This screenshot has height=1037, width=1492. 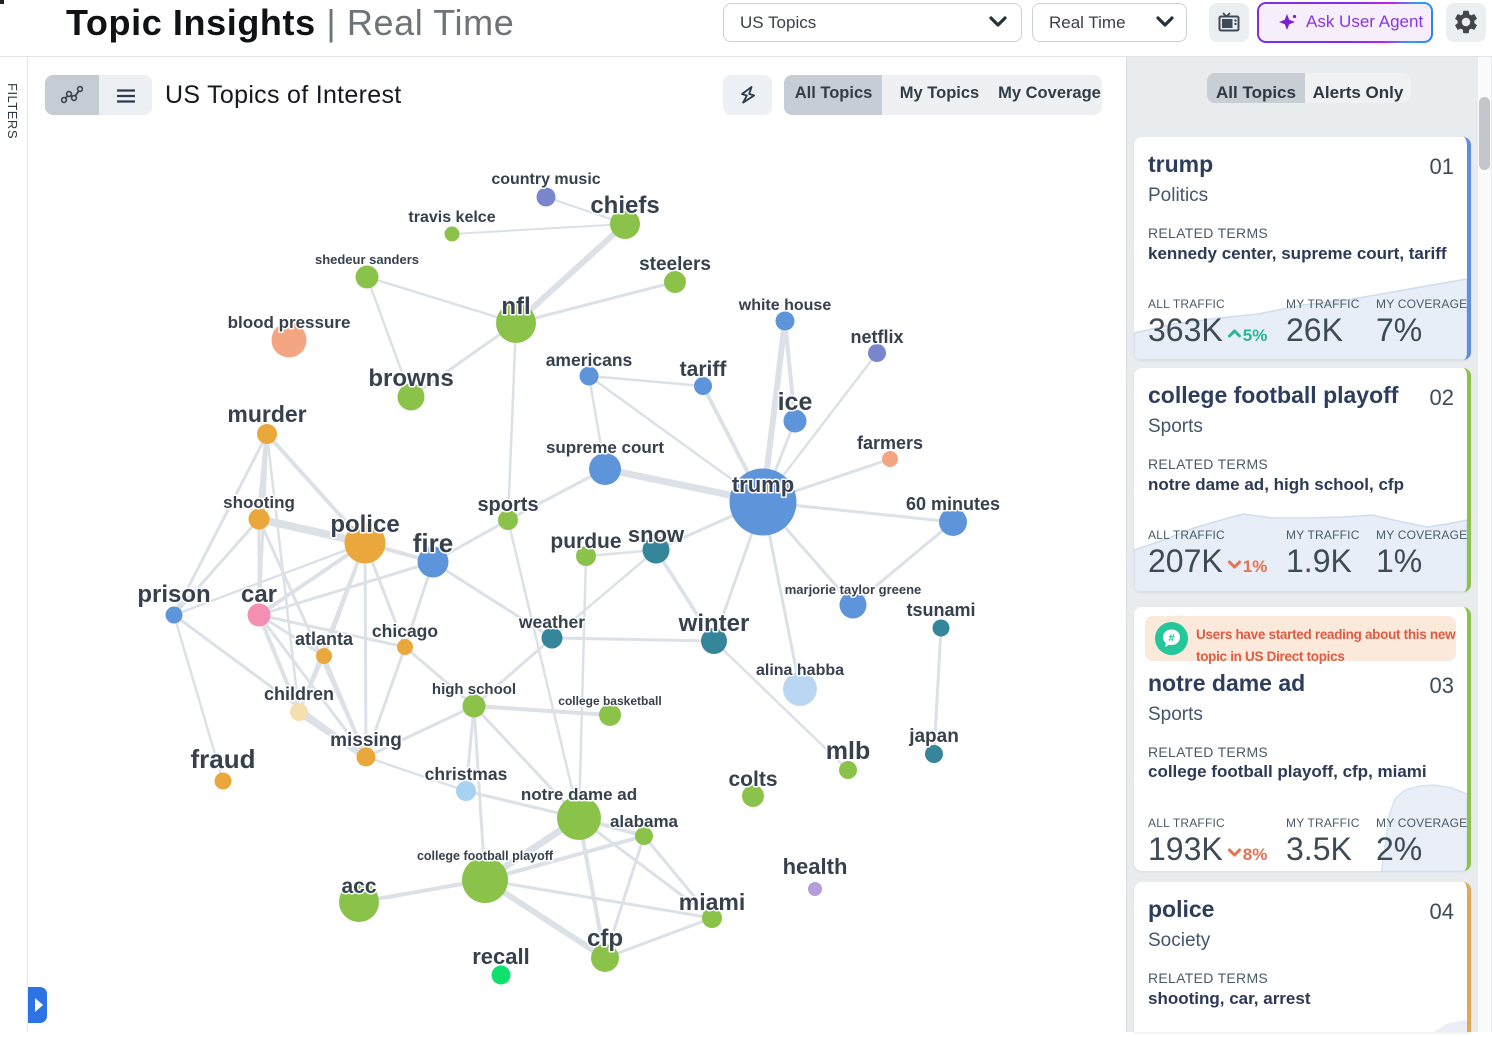 What do you see at coordinates (433, 543) in the screenshot?
I see `svg-text: fire` at bounding box center [433, 543].